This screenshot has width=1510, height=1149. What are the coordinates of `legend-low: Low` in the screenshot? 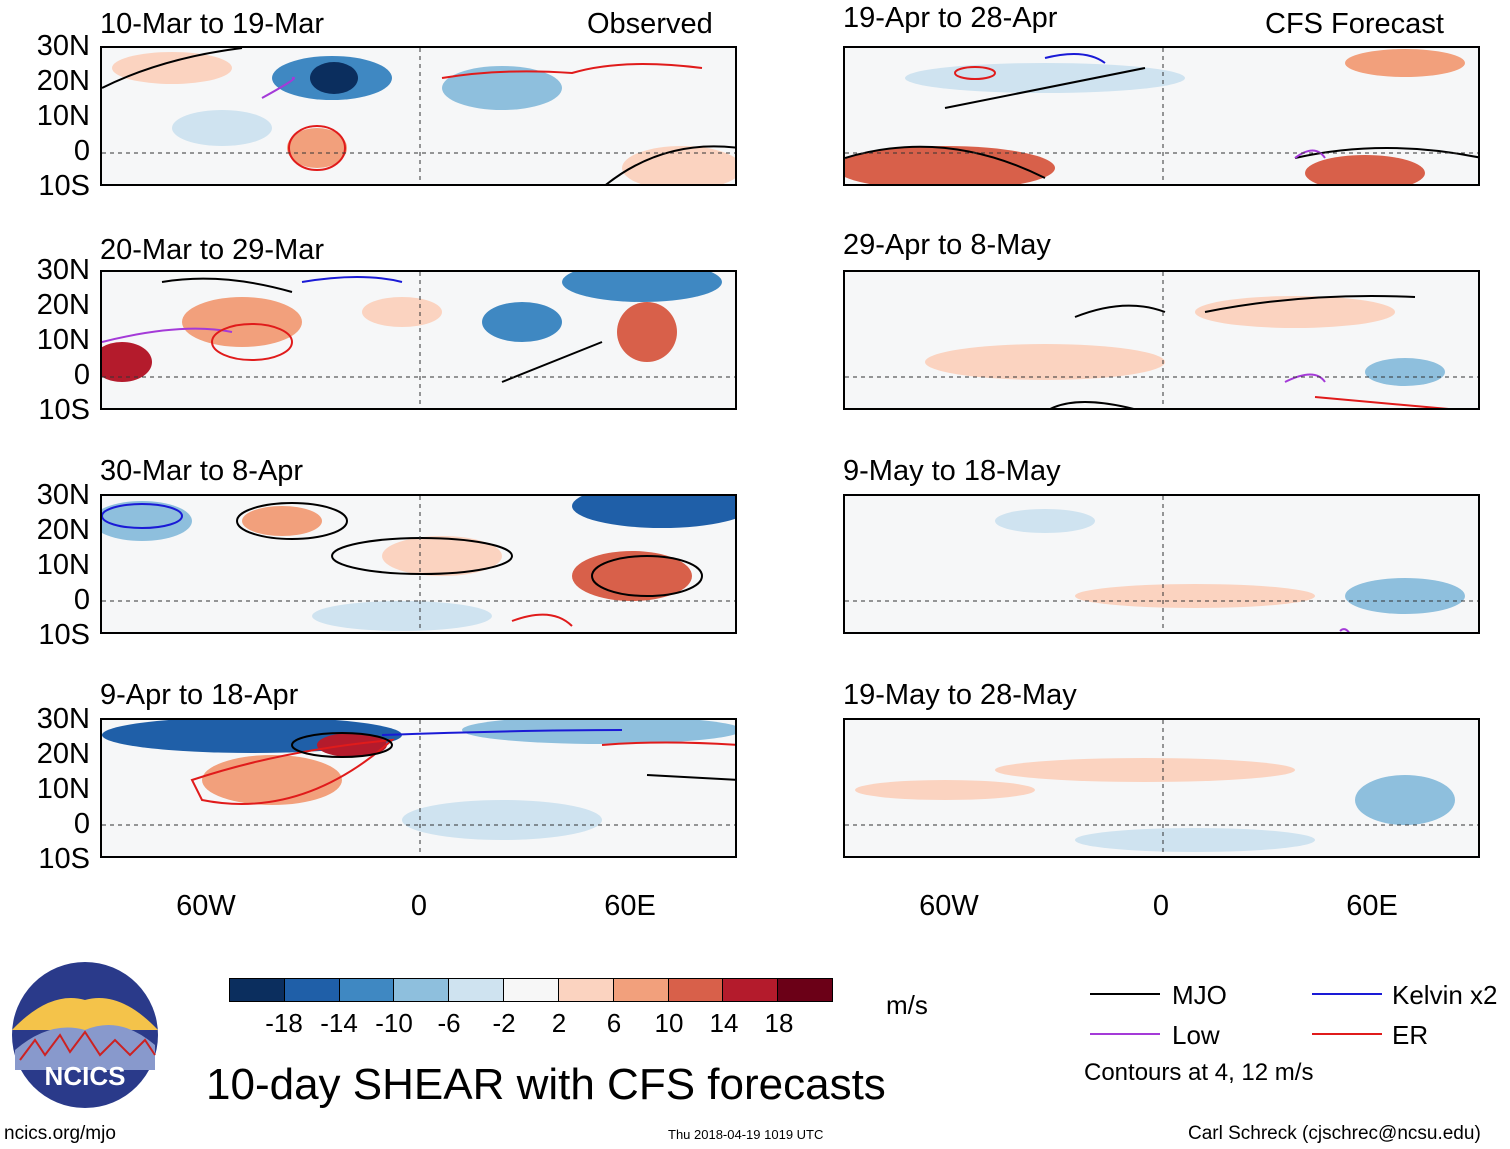 It's located at (1196, 1035).